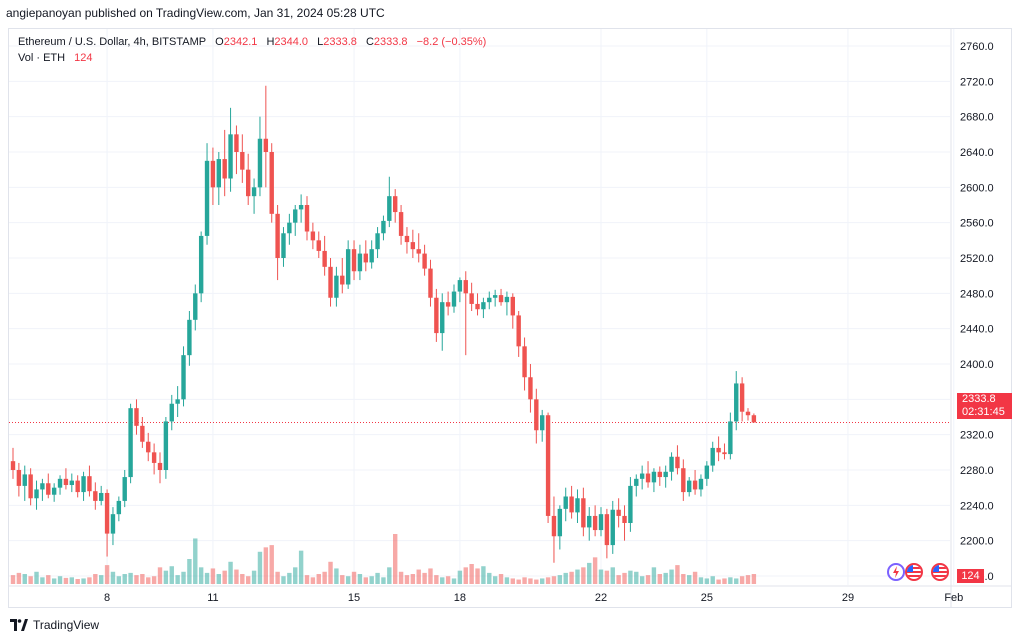 This screenshot has height=643, width=1024. Describe the element at coordinates (42, 58) in the screenshot. I see `legend-volume-label: Vol · ETH` at that location.